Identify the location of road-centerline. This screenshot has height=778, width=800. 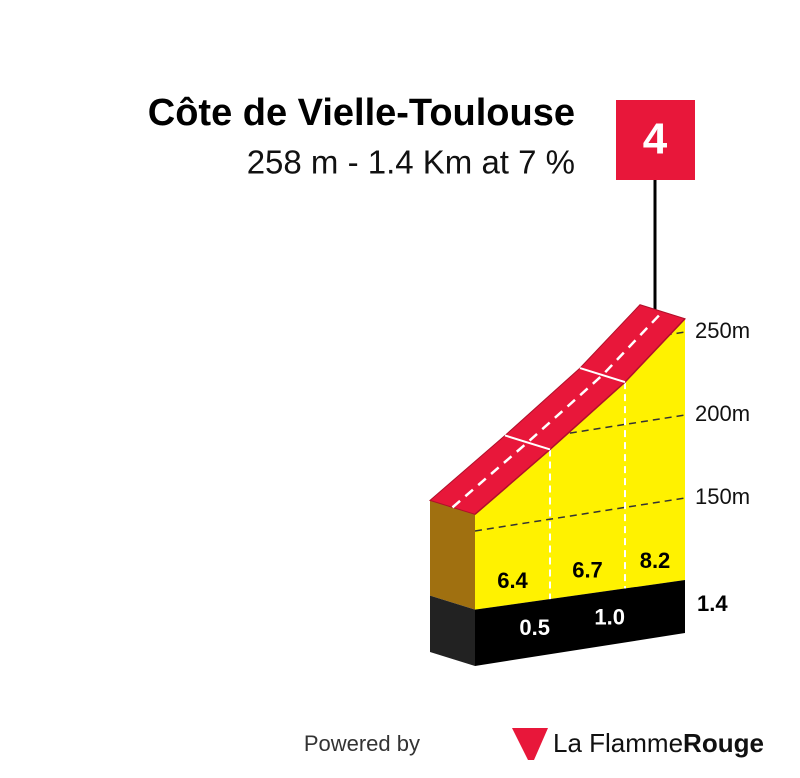
(557, 409).